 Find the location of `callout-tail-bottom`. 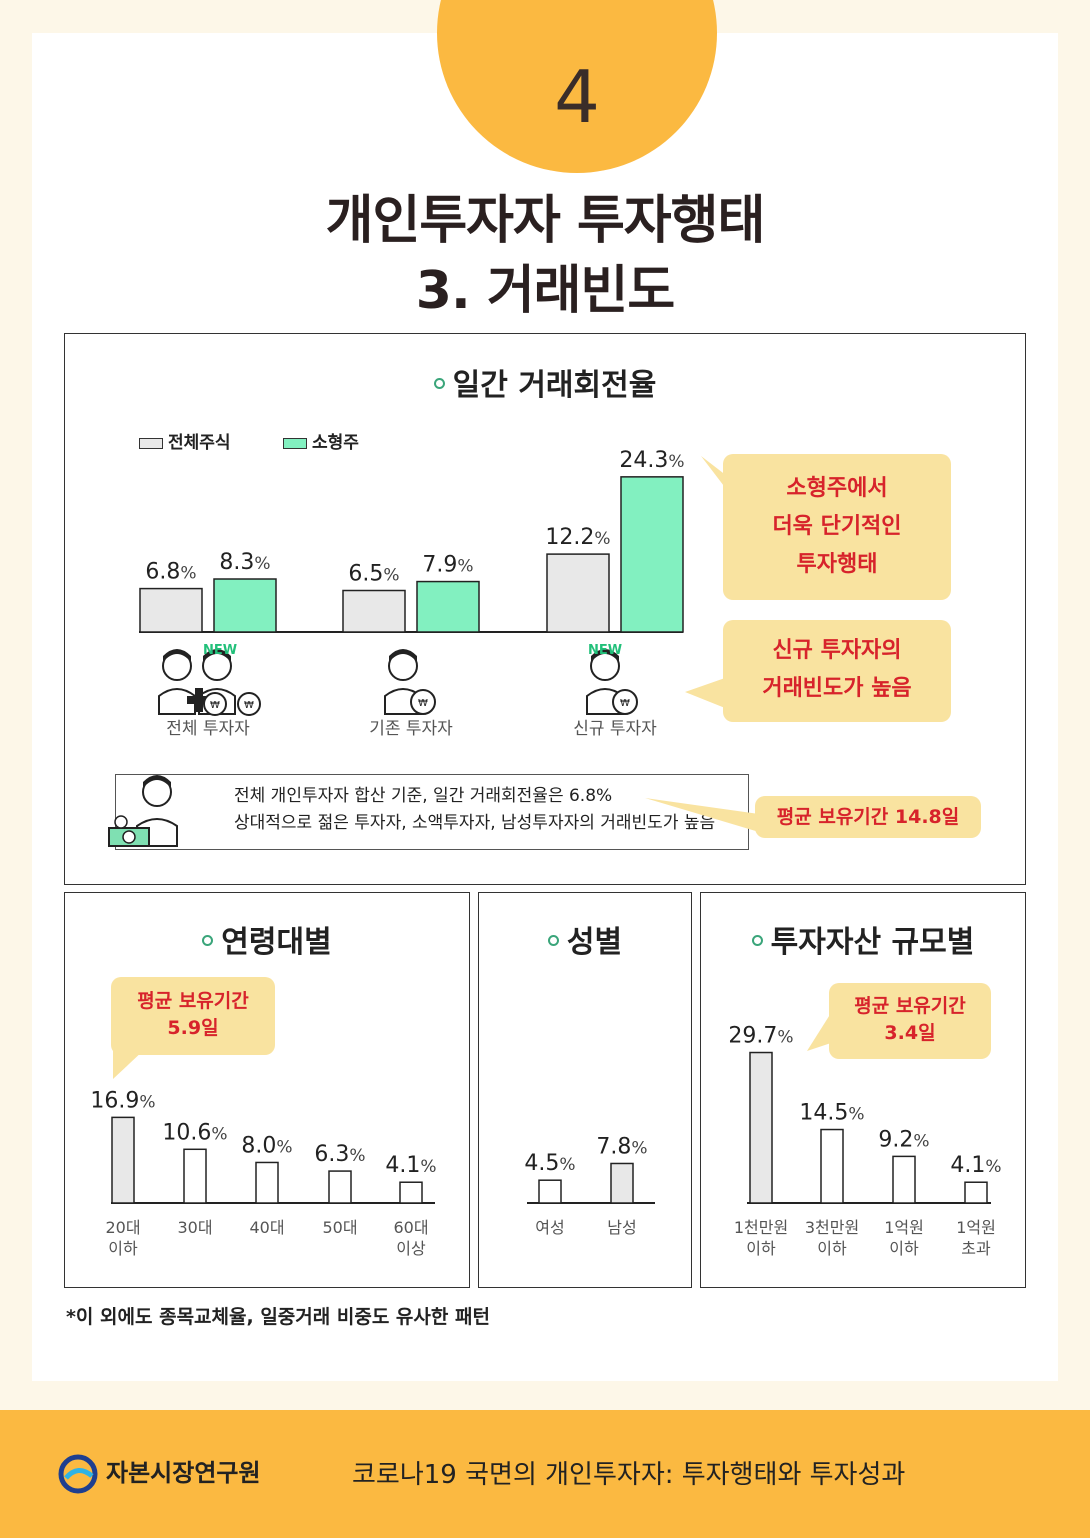

callout-tail-bottom is located at coordinates (705, 693).